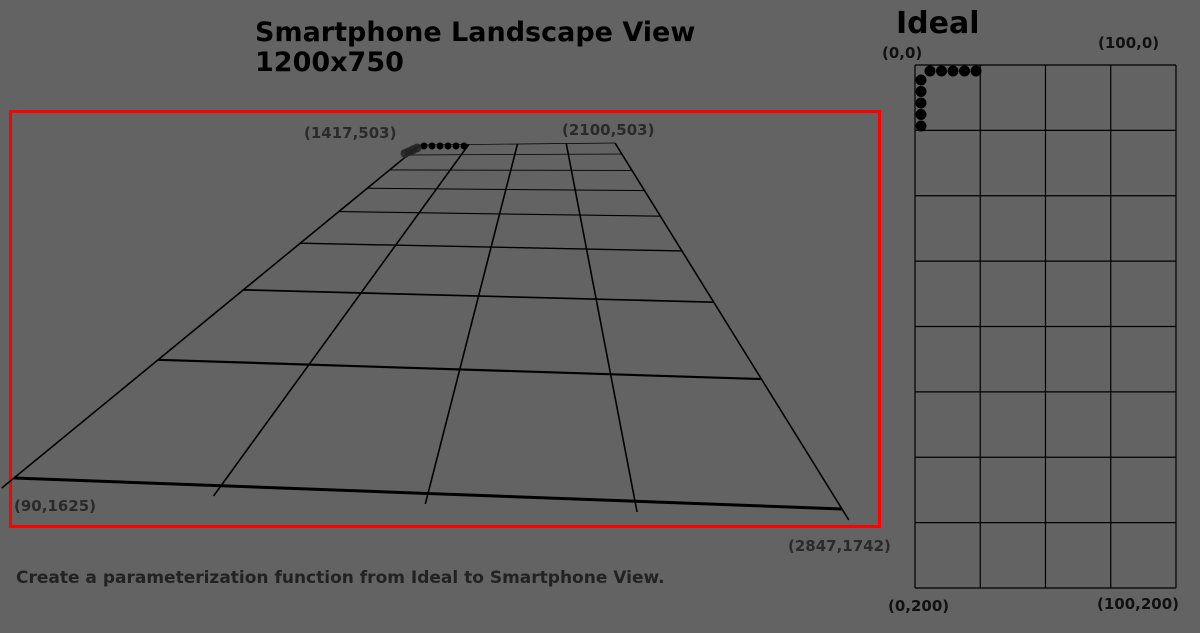 This screenshot has height=633, width=1200. I want to click on corner-label-bottom-right: (2847,1742), so click(839, 546).